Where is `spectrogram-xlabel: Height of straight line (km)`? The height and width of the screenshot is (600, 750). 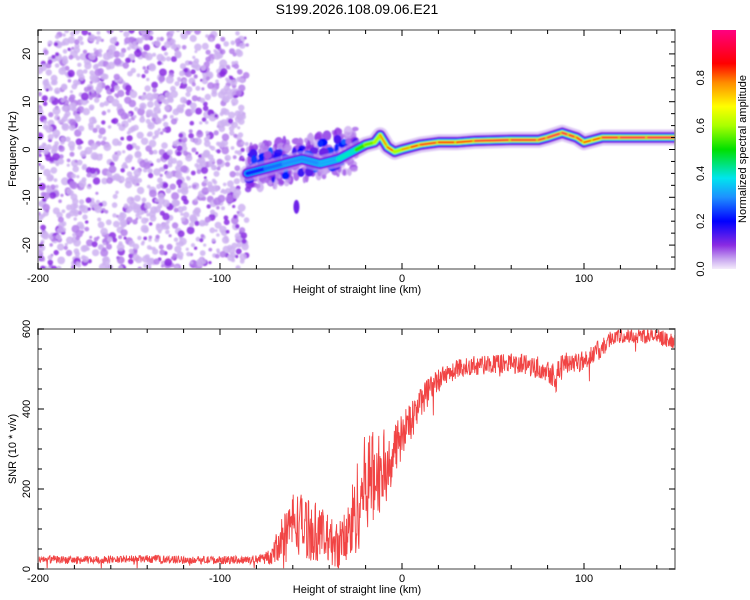
spectrogram-xlabel: Height of straight line (km) is located at coordinates (357, 290).